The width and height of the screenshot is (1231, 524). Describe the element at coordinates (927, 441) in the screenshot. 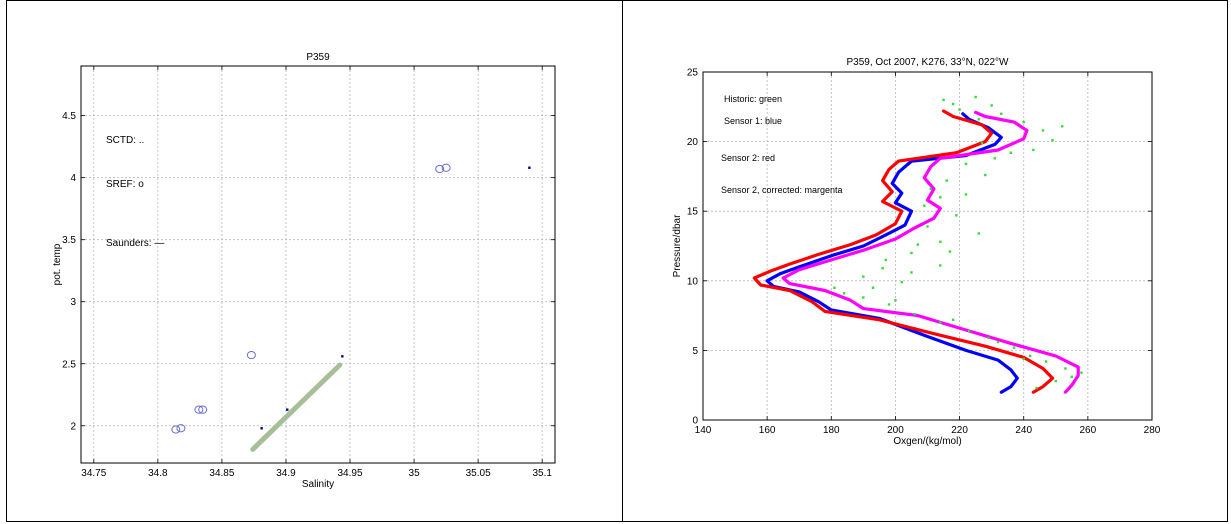

I see `x-axis-label: Oxgen/(kg/mol)` at that location.